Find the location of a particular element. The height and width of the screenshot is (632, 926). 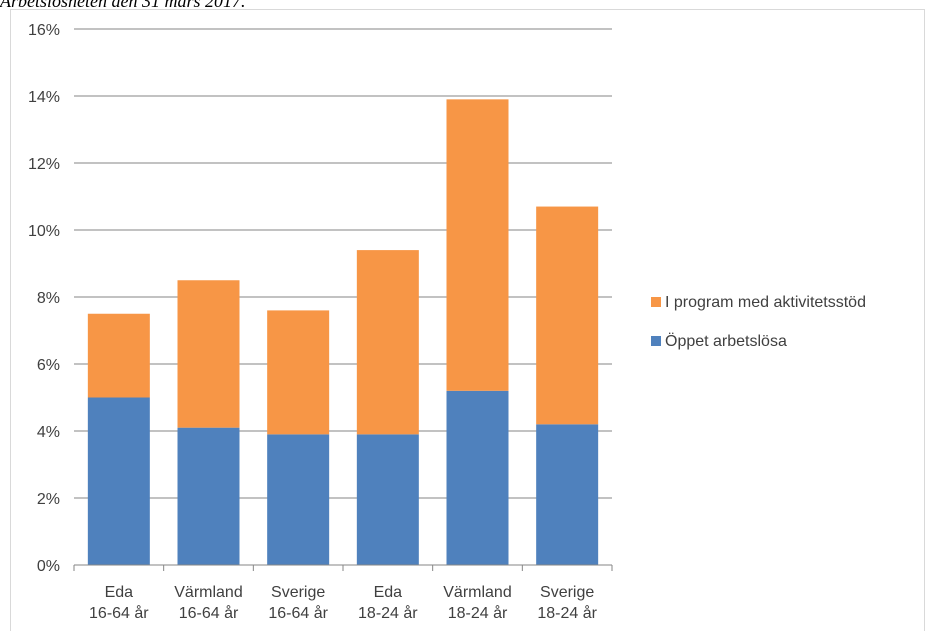

legend-label: I program med aktivitetsstöd is located at coordinates (765, 302).